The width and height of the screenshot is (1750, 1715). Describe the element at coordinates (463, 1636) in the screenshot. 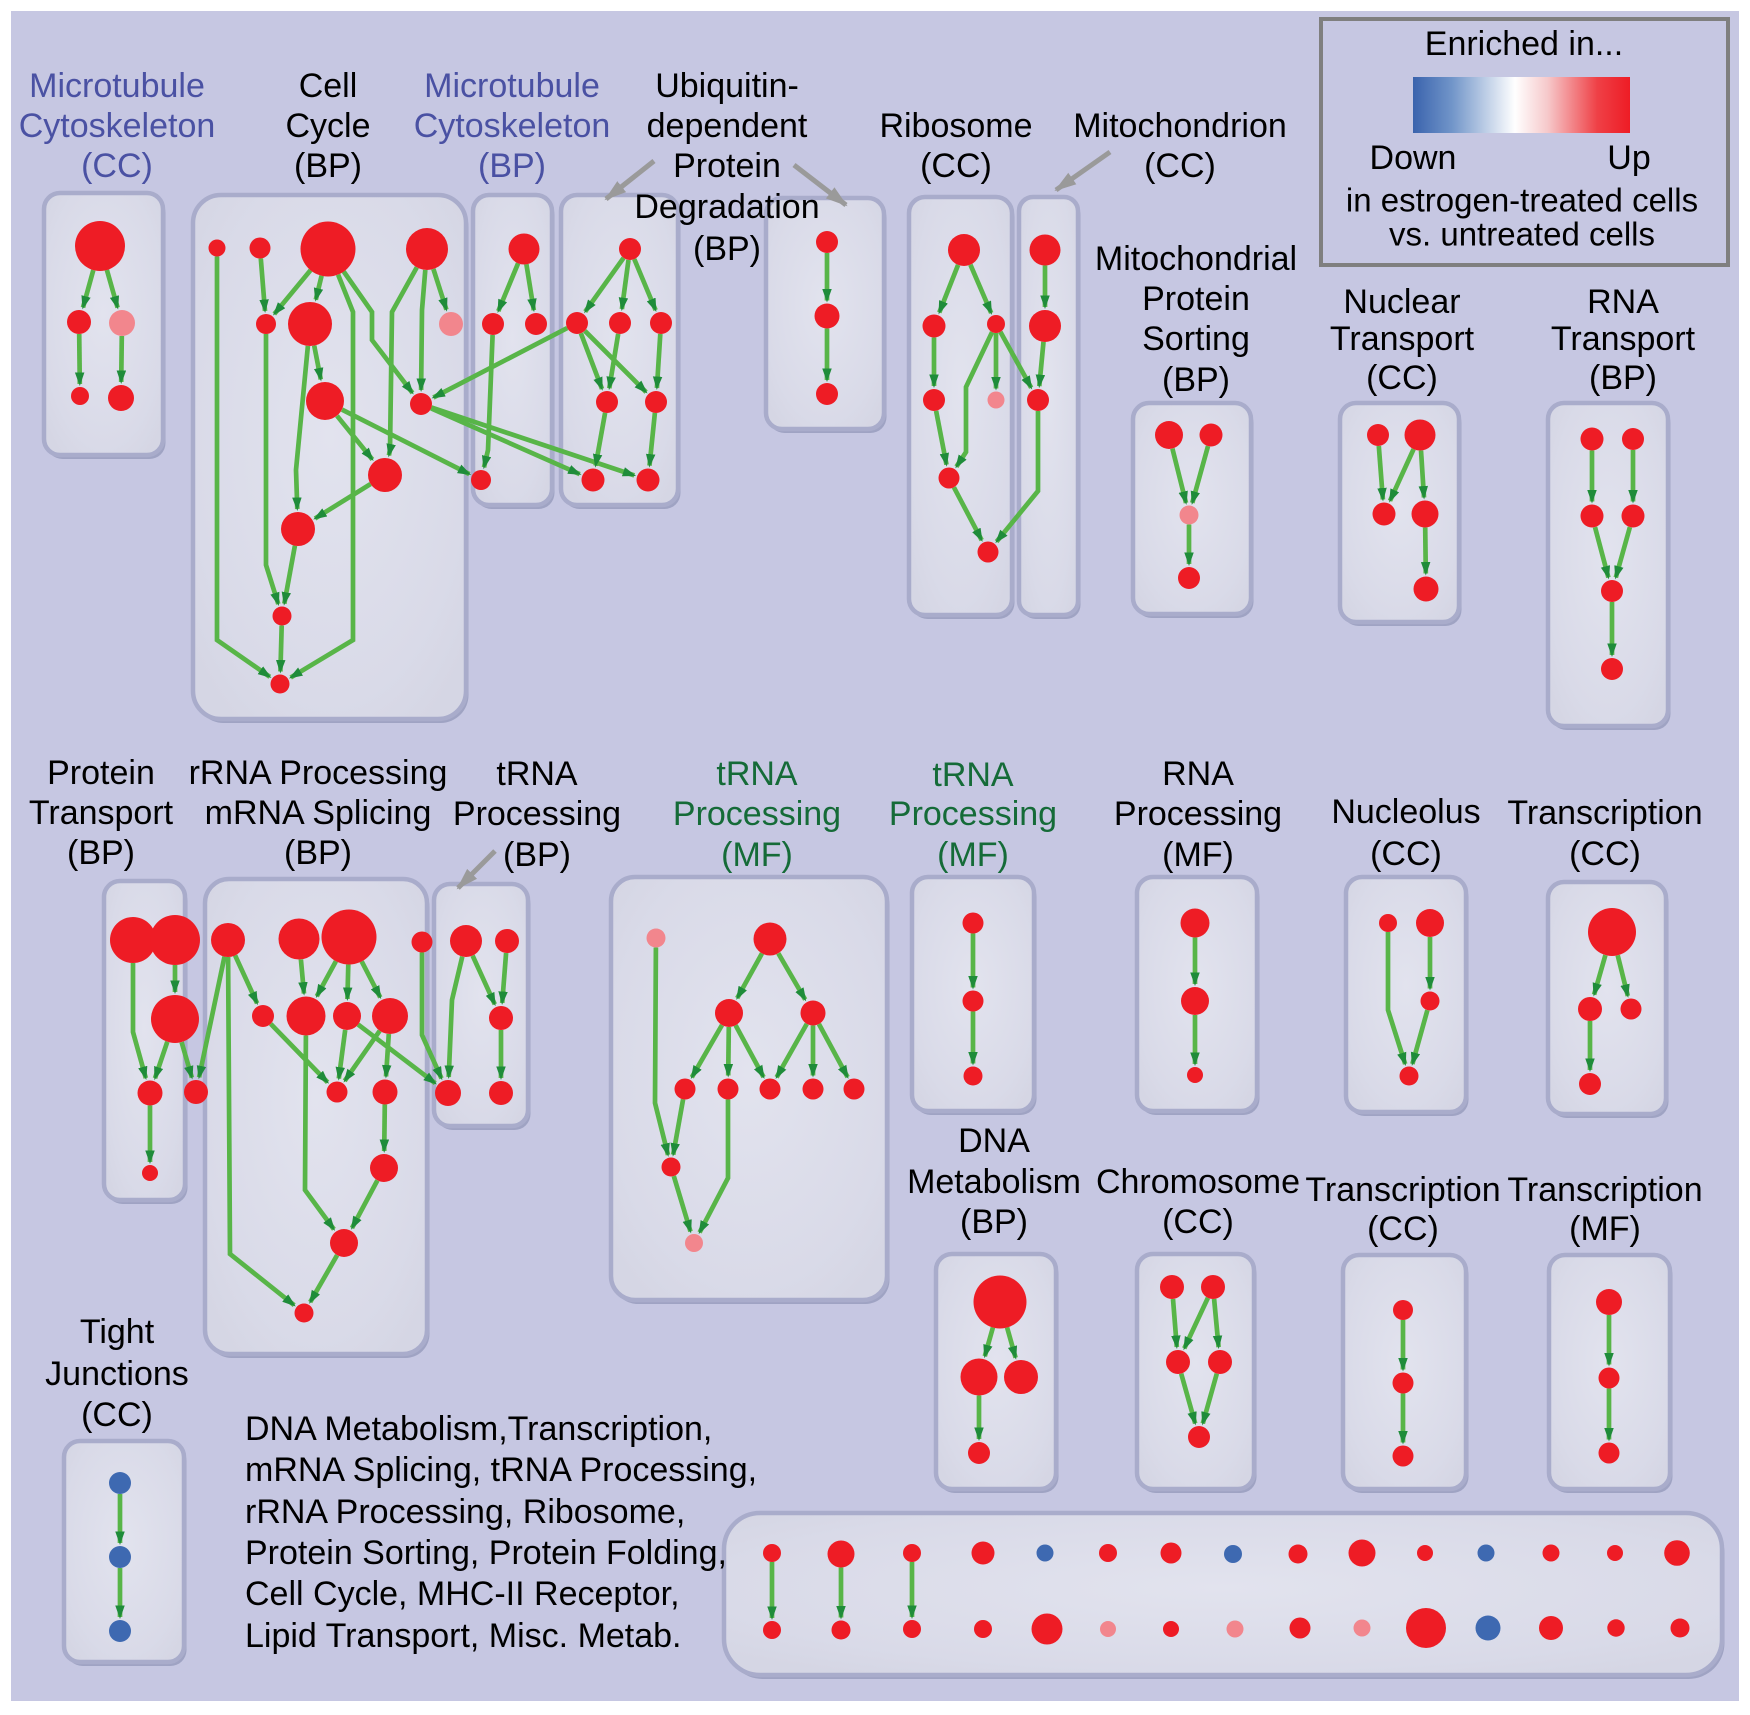

I see `svg-text: Lipid Transport, Misc. Metab.` at that location.